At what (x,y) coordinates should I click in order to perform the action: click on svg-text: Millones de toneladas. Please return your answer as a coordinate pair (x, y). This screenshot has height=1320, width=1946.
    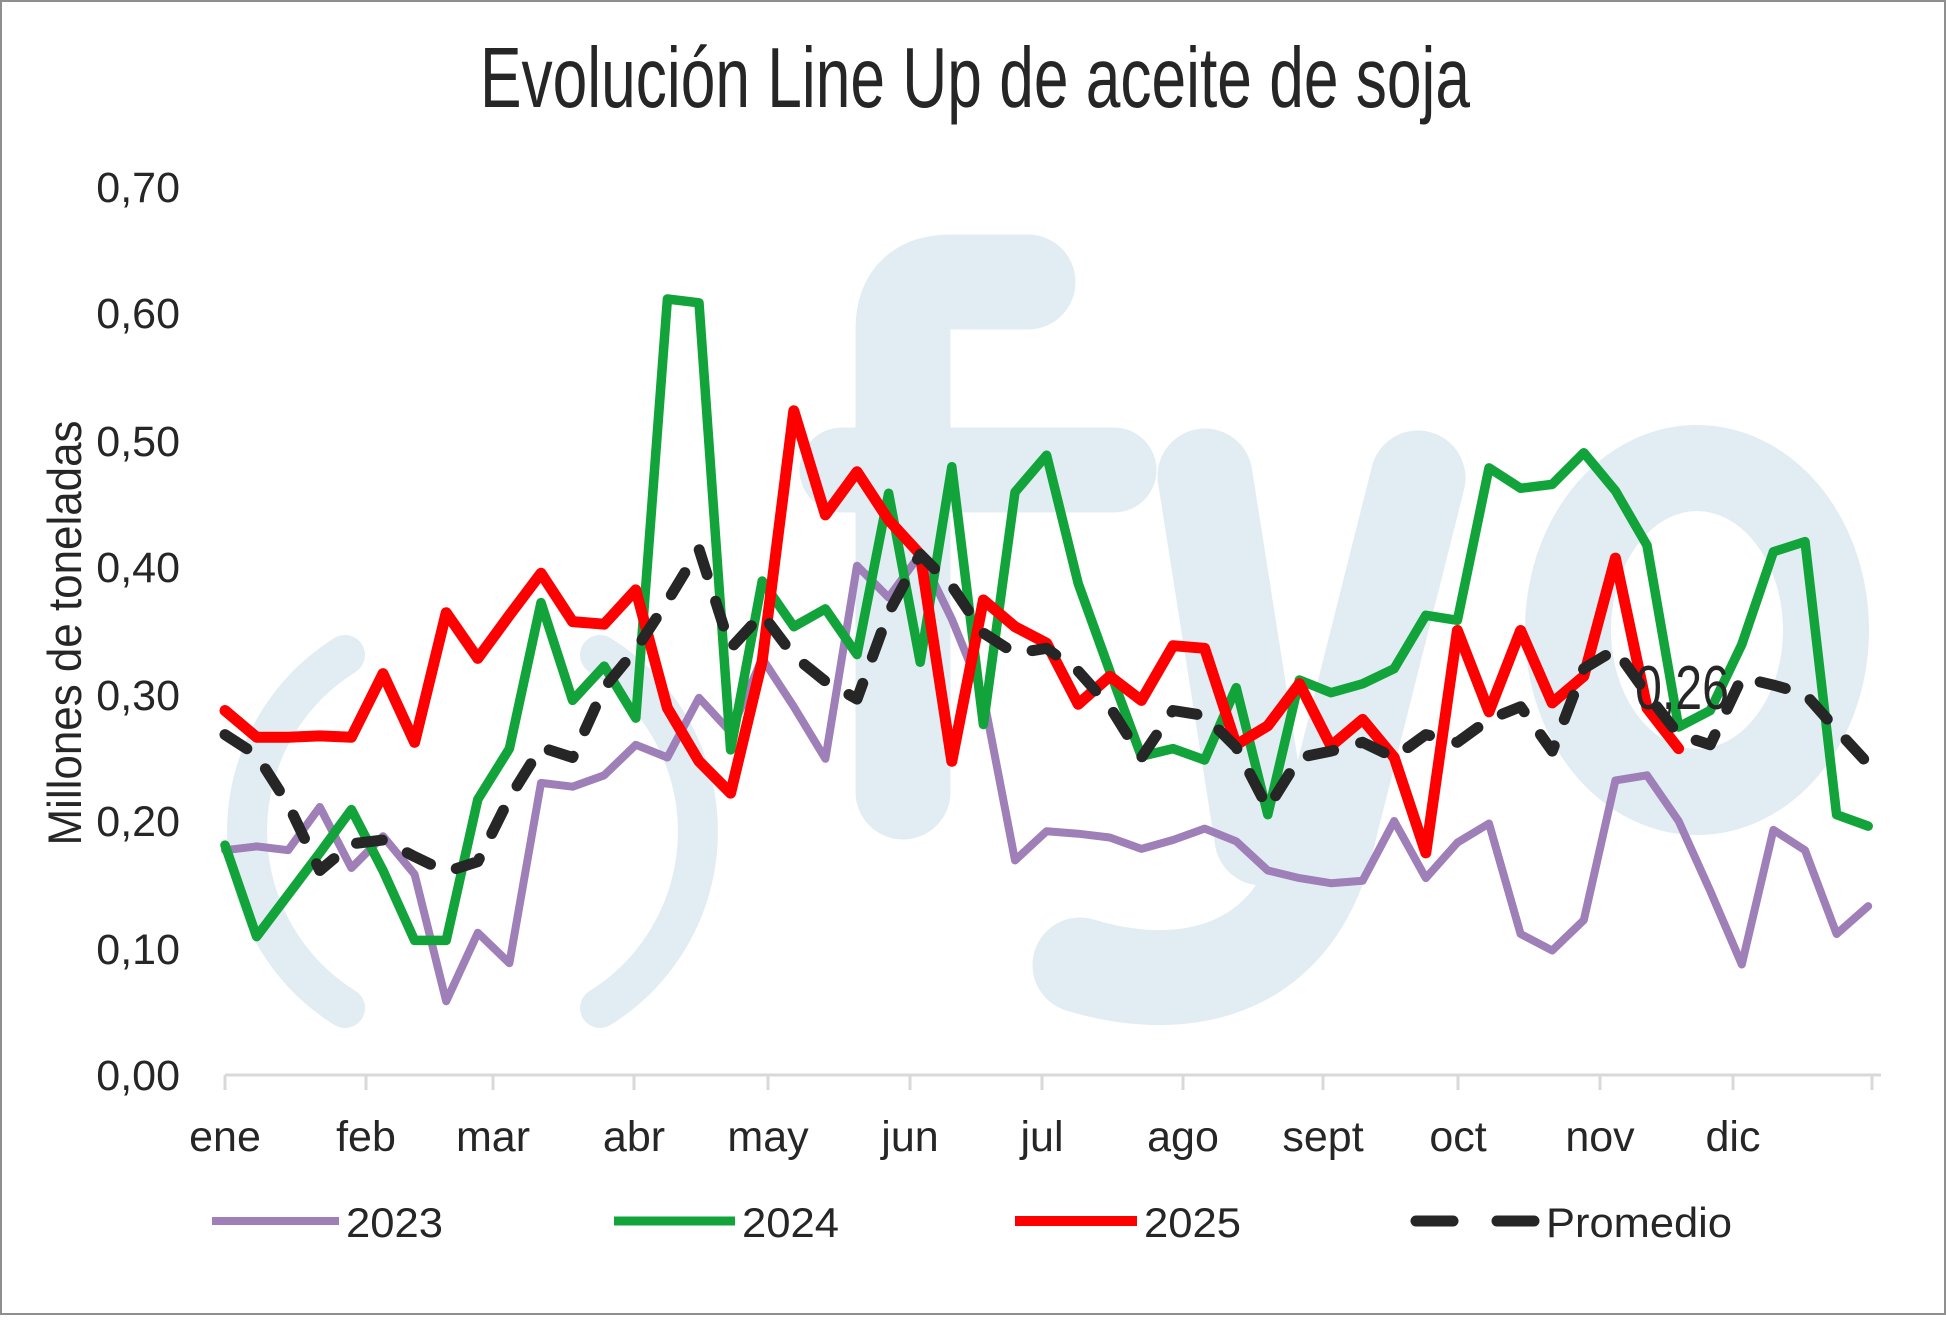
    Looking at the image, I should click on (64, 633).